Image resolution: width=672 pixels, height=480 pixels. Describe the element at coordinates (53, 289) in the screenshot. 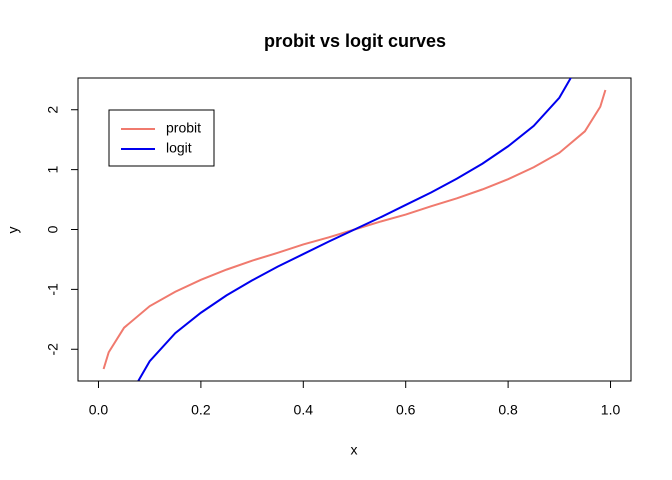

I see `y-tick-label: -1` at that location.